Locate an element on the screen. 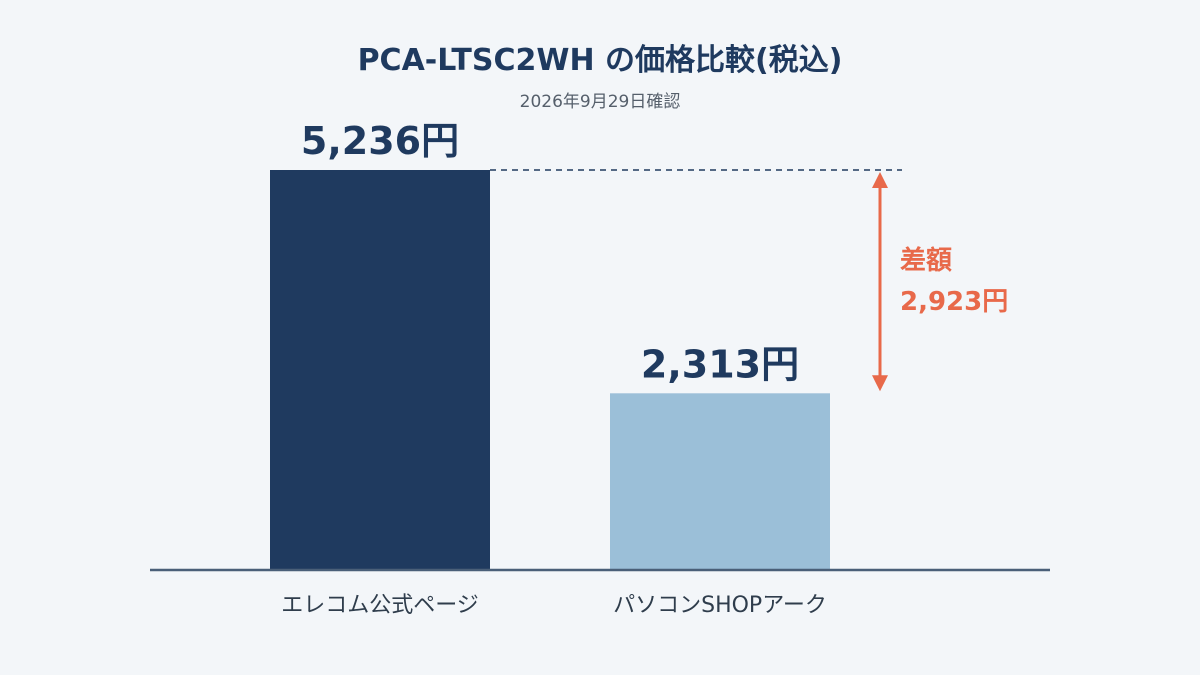 This screenshot has height=675, width=1200. difference-annotation: 差額 2,923円 is located at coordinates (749, 280).